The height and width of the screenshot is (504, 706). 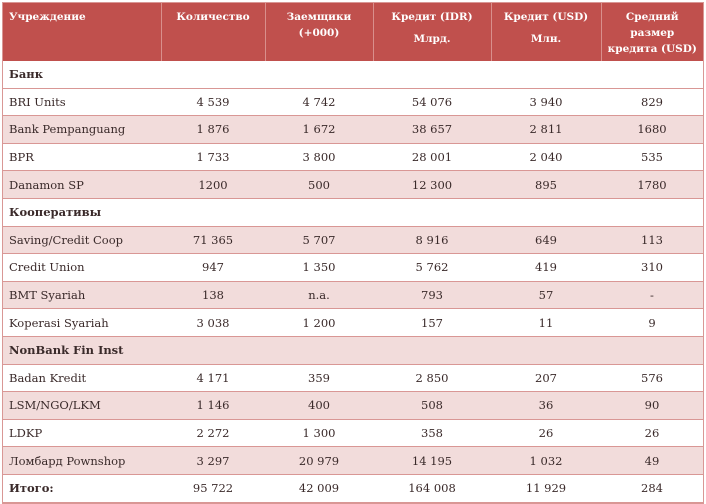 I want to click on credit-idr-cell: 793, so click(x=432, y=295).